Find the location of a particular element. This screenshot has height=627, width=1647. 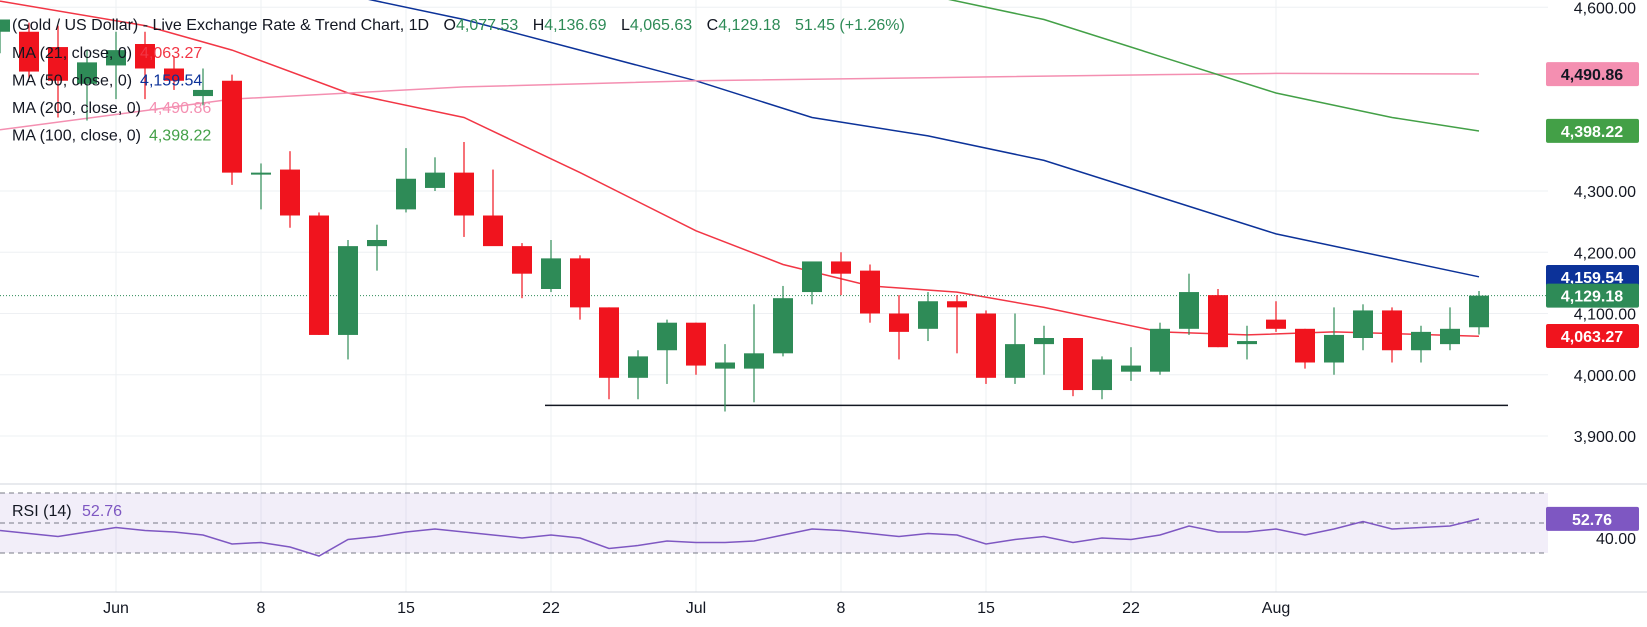

y-tick-label: 4,600.00 is located at coordinates (1605, 8).